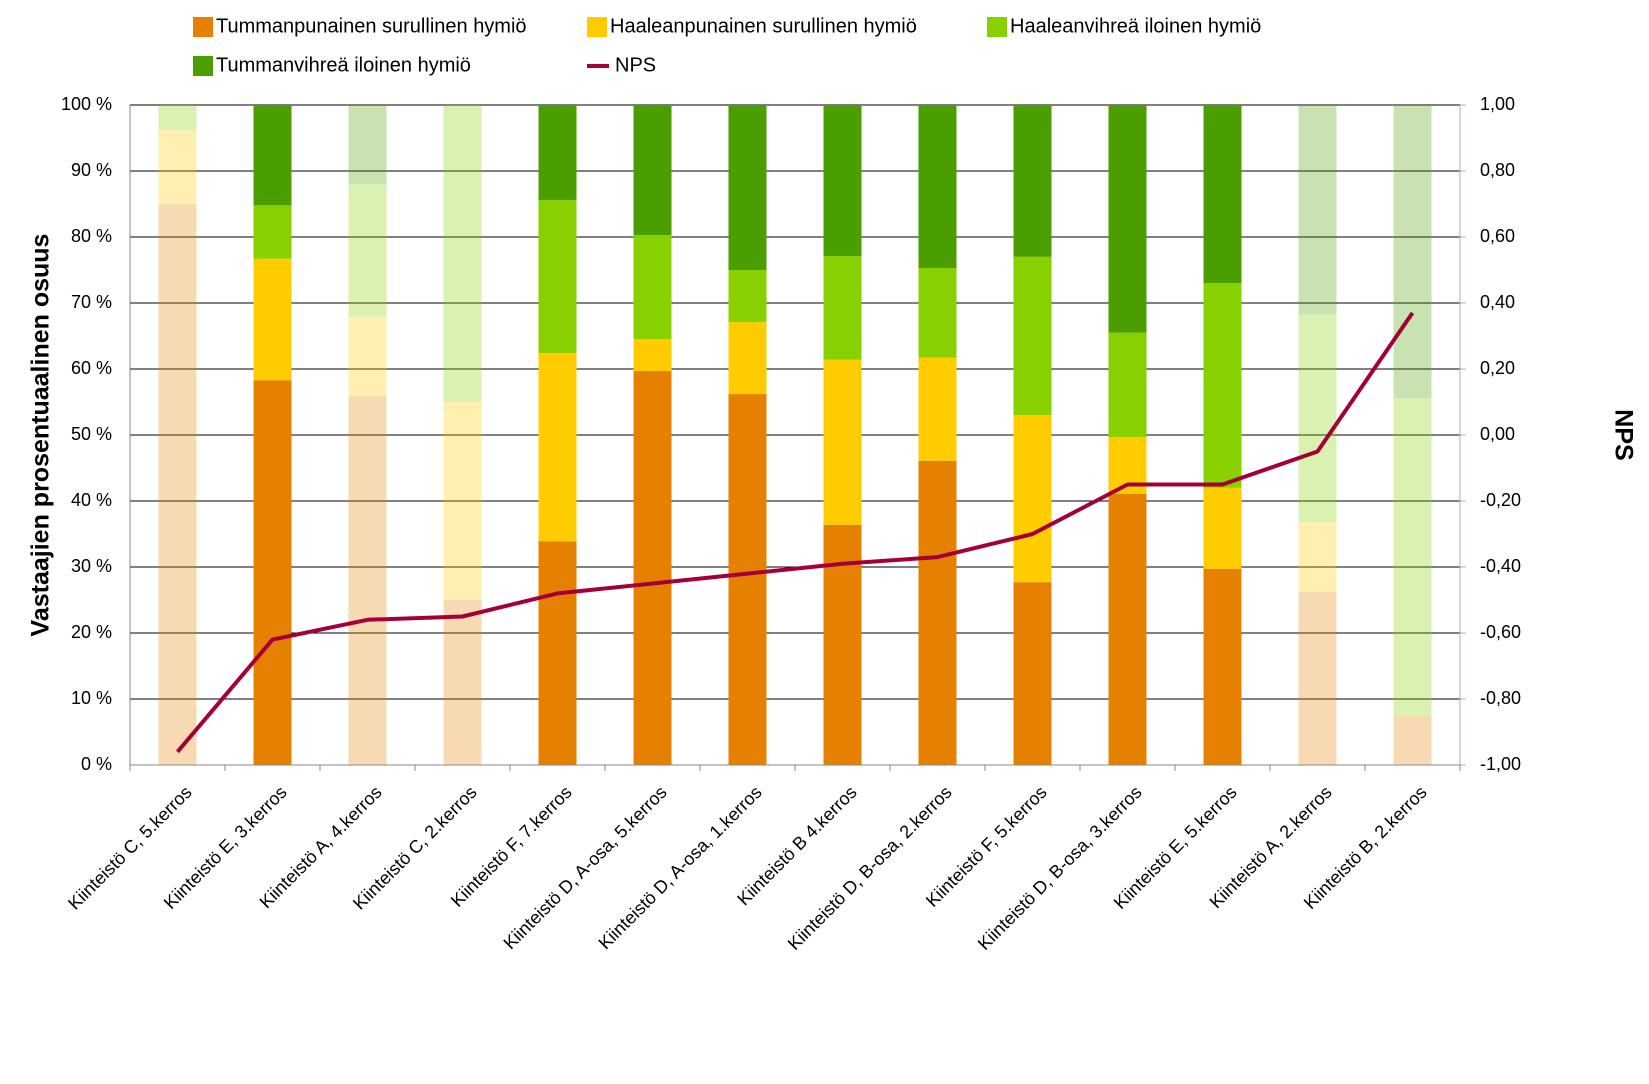 The image size is (1649, 1084). I want to click on y-tick-label: 70 %, so click(91, 302).